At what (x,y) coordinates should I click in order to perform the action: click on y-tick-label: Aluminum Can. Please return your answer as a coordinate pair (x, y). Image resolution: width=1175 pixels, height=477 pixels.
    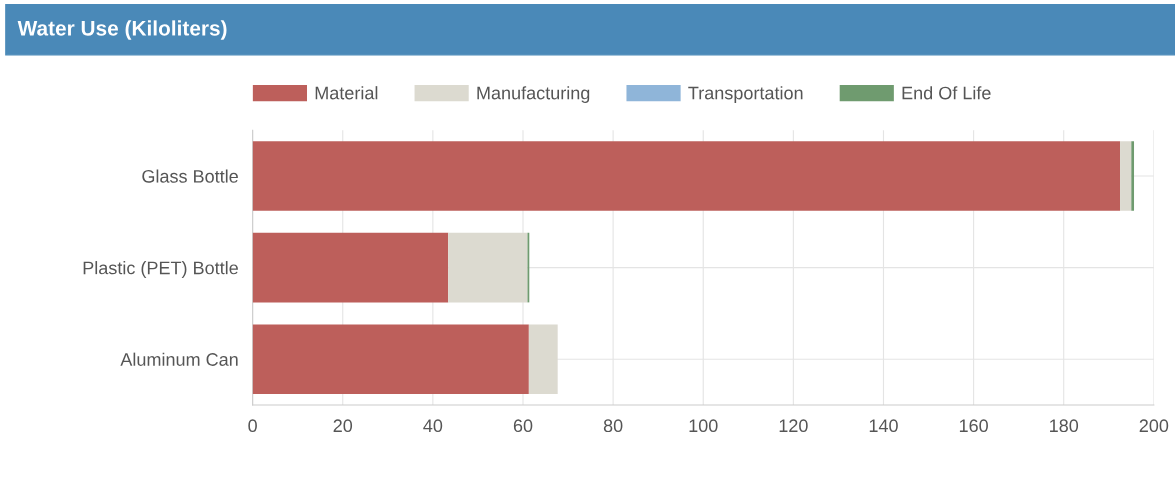
    Looking at the image, I should click on (179, 359).